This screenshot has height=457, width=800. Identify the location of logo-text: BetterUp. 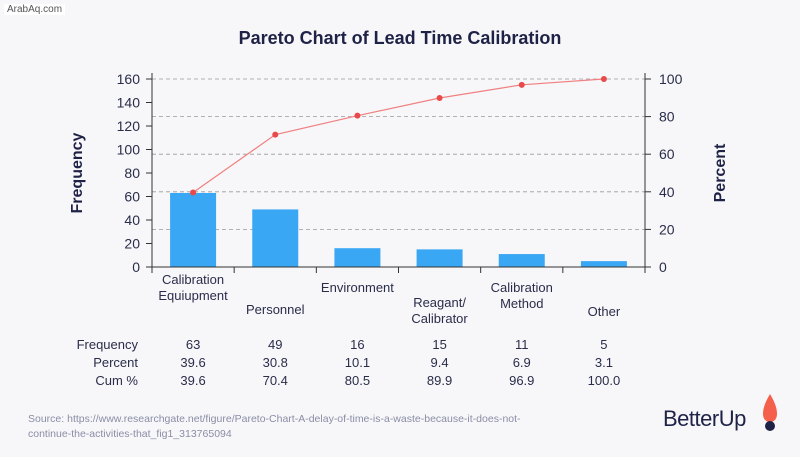
(704, 418).